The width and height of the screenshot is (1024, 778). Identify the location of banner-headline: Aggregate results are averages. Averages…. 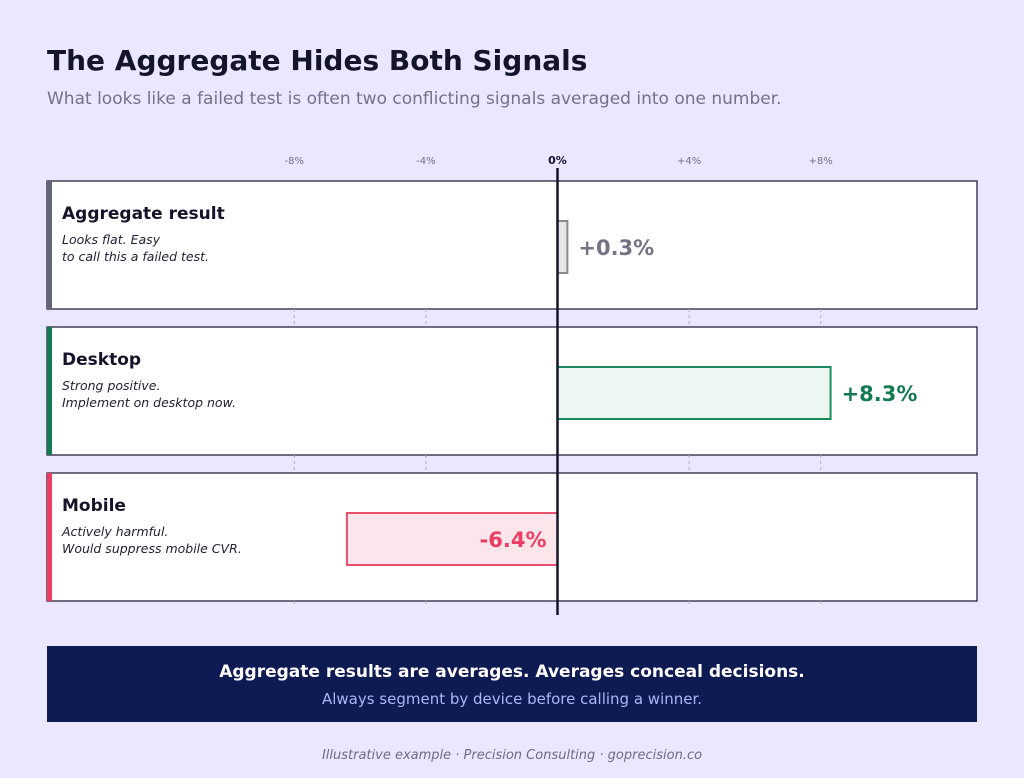
(512, 672).